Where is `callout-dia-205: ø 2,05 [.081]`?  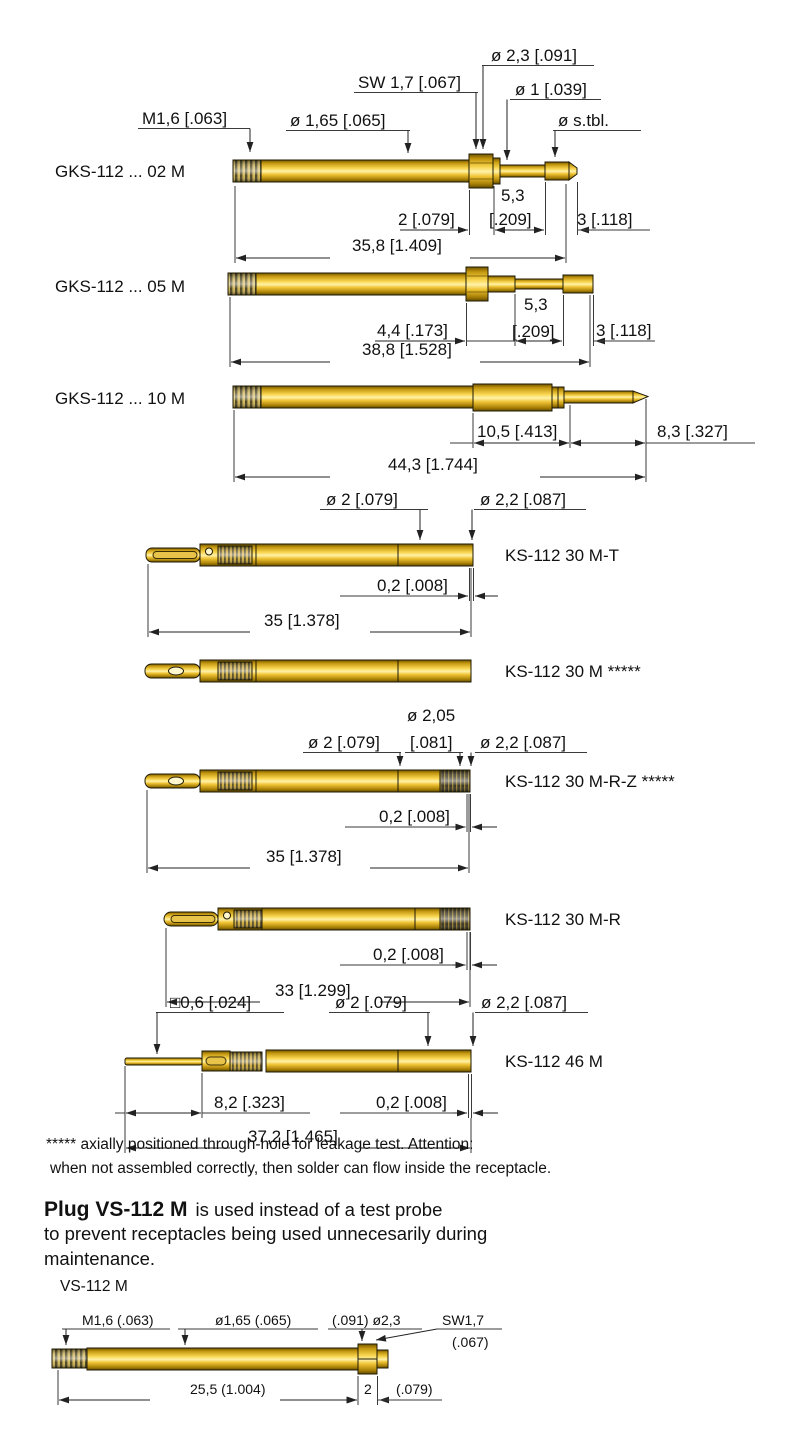 callout-dia-205: ø 2,05 [.081] is located at coordinates (434, 736).